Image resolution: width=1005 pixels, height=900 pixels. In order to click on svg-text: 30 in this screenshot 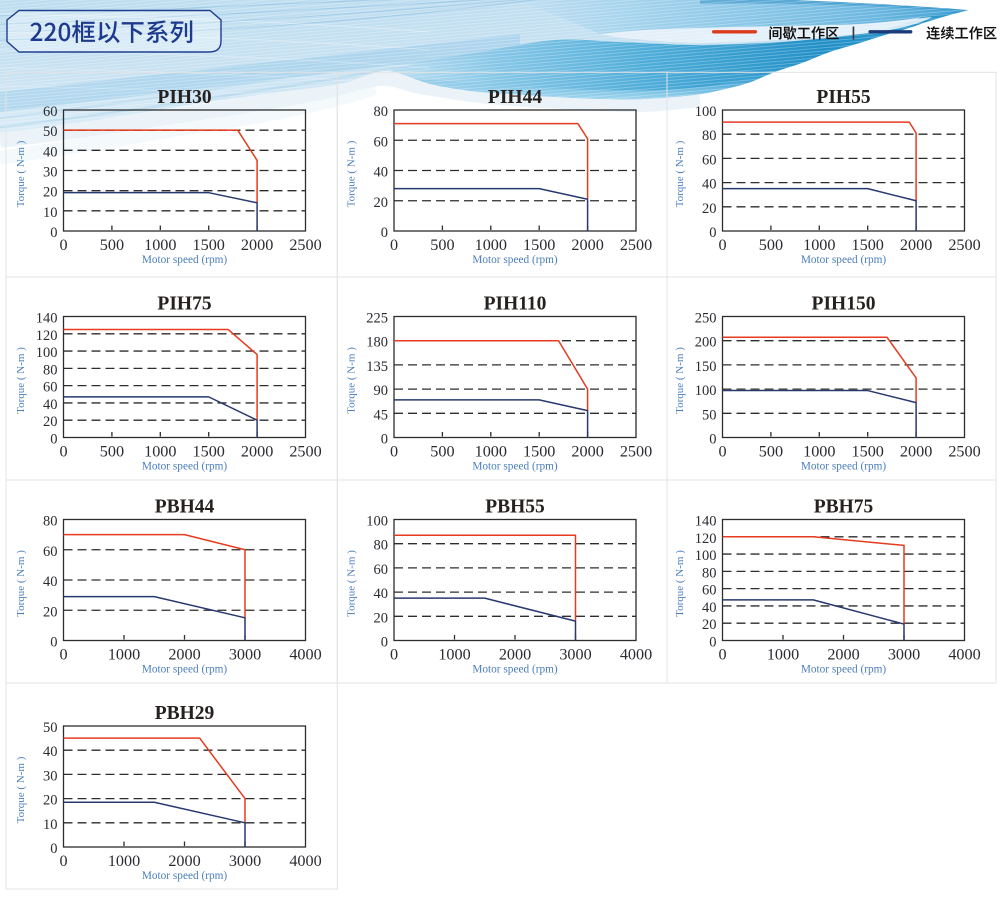, I will do `click(50, 776)`.